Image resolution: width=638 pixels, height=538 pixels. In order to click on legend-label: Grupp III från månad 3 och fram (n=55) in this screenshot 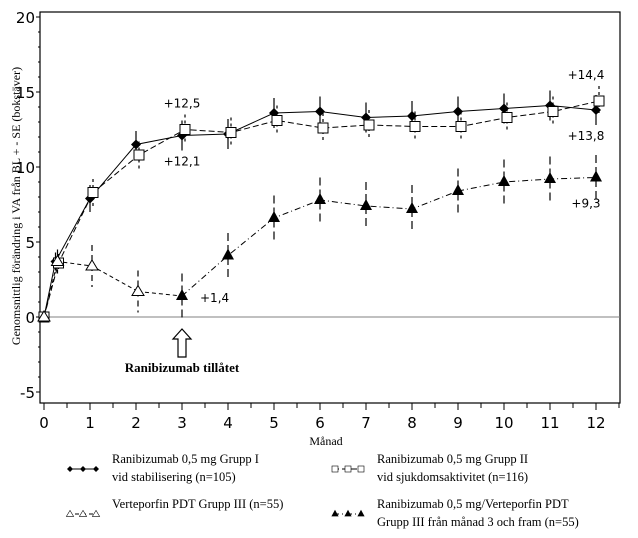, I will do `click(478, 522)`.